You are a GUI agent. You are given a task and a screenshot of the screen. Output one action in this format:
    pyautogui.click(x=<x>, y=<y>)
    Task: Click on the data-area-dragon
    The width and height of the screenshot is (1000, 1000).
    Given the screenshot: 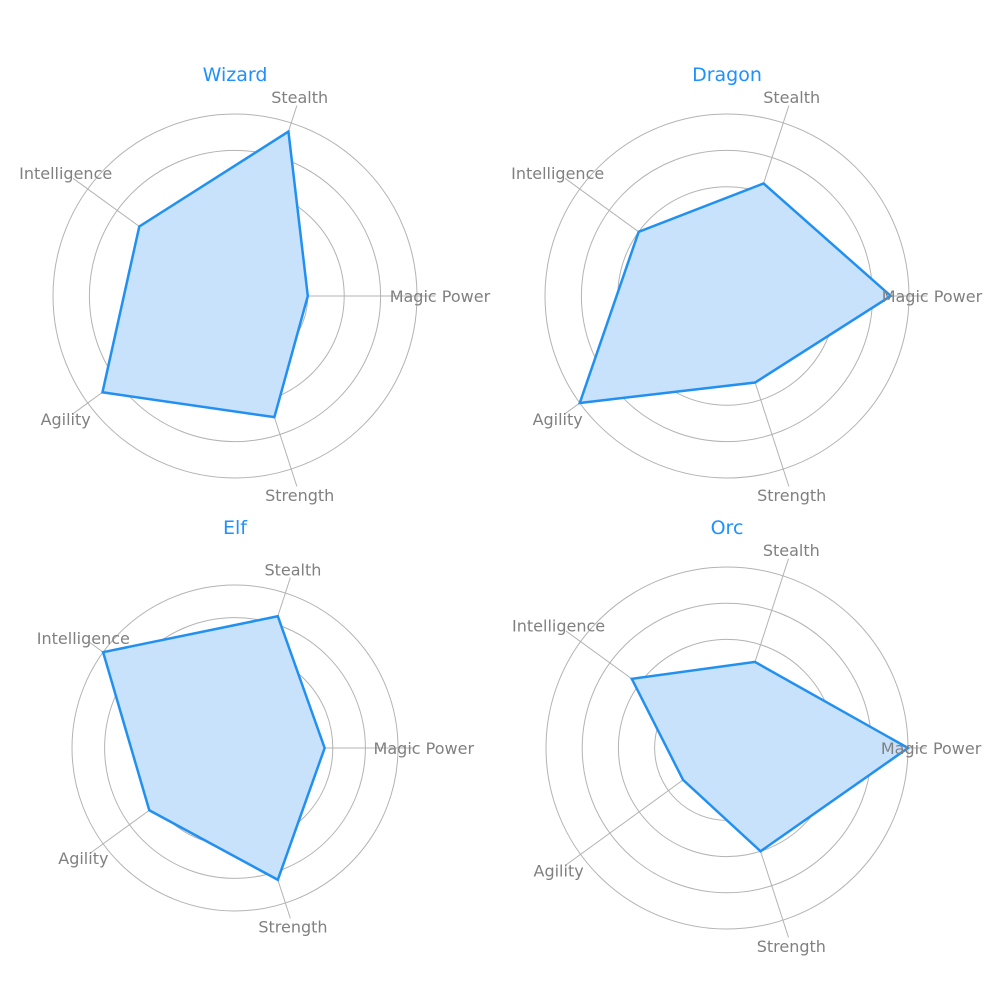 What is the action you would take?
    pyautogui.click(x=735, y=293)
    